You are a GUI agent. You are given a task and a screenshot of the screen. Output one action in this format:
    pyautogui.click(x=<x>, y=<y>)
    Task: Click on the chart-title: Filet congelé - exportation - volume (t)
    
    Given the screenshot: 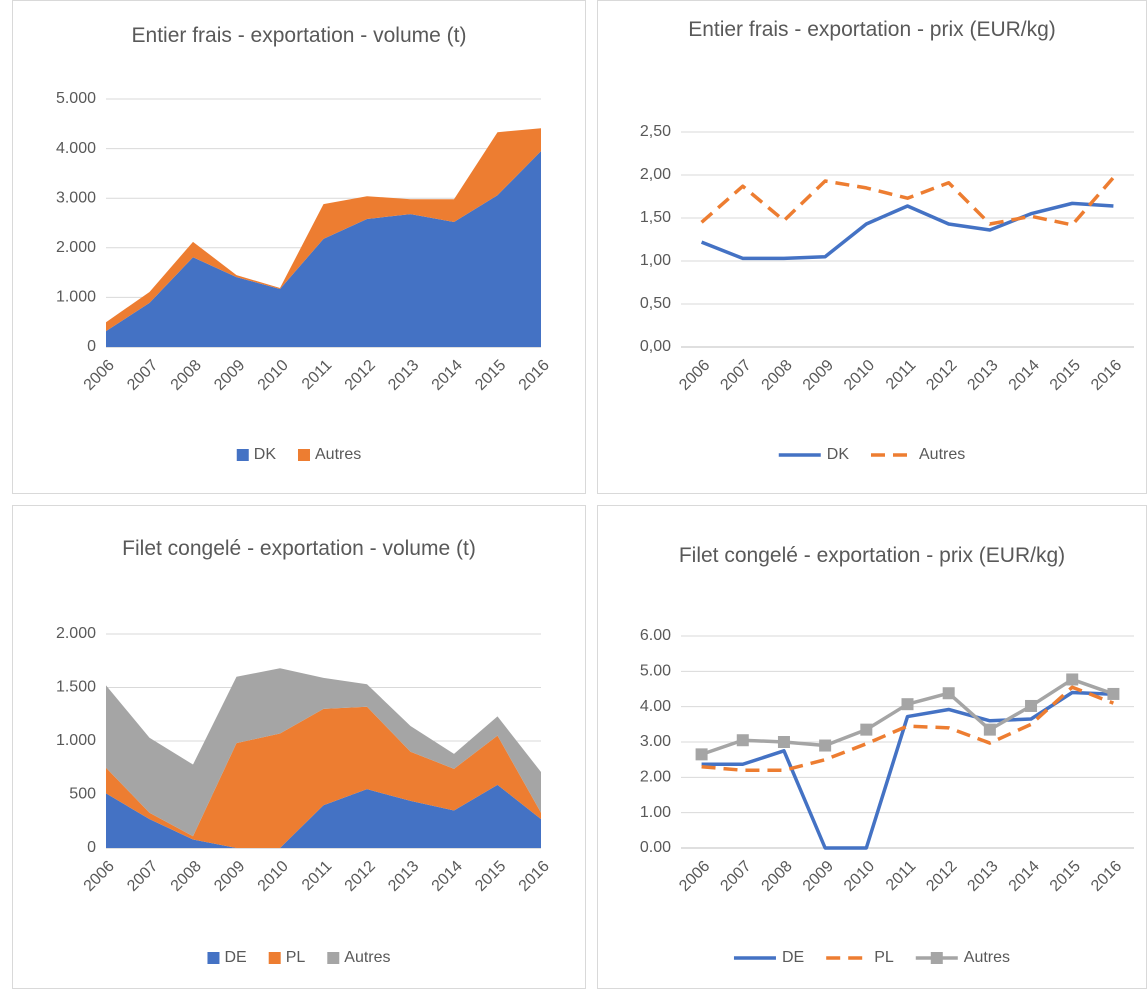 What is the action you would take?
    pyautogui.click(x=299, y=548)
    